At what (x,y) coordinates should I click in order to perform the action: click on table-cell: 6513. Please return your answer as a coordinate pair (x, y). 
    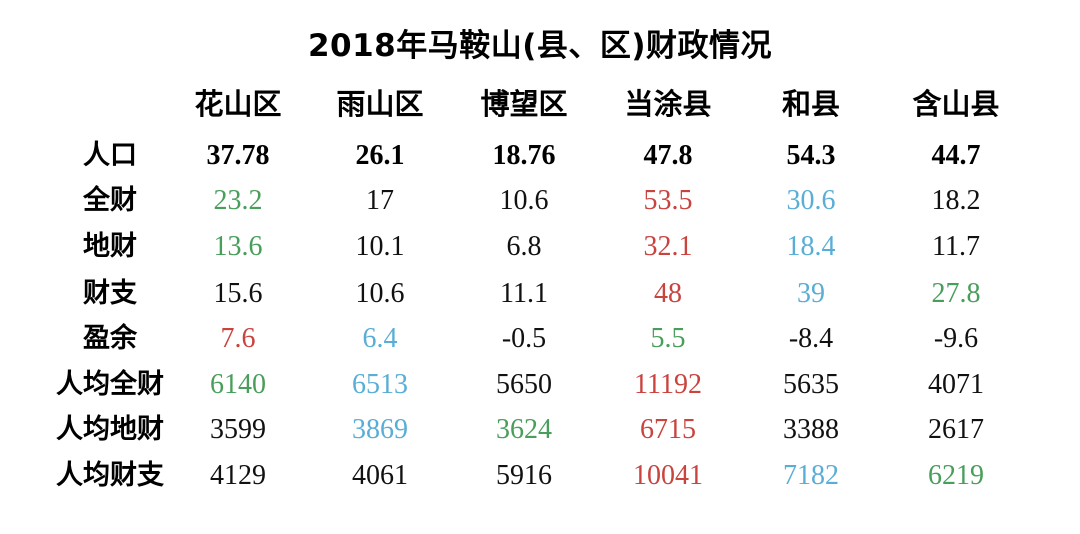
    Looking at the image, I should click on (380, 384).